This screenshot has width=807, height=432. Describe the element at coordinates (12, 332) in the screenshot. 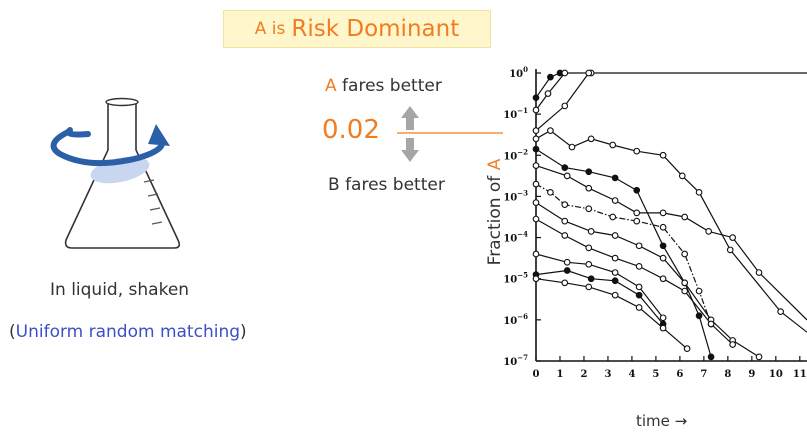

I see `matching-note-open: (` at that location.